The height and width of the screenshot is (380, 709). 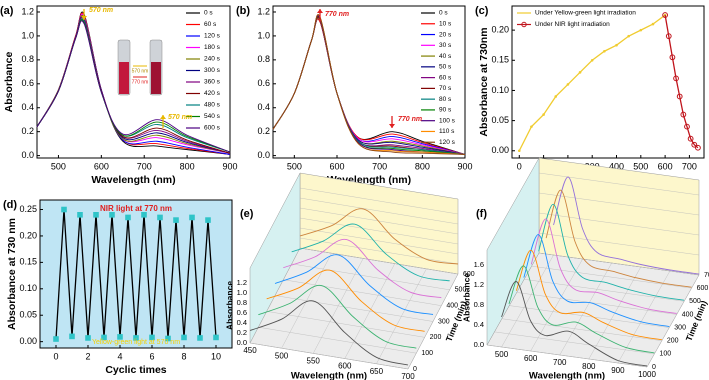 What do you see at coordinates (673, 341) in the screenshot?
I see `z-tick-label: 200` at bounding box center [673, 341].